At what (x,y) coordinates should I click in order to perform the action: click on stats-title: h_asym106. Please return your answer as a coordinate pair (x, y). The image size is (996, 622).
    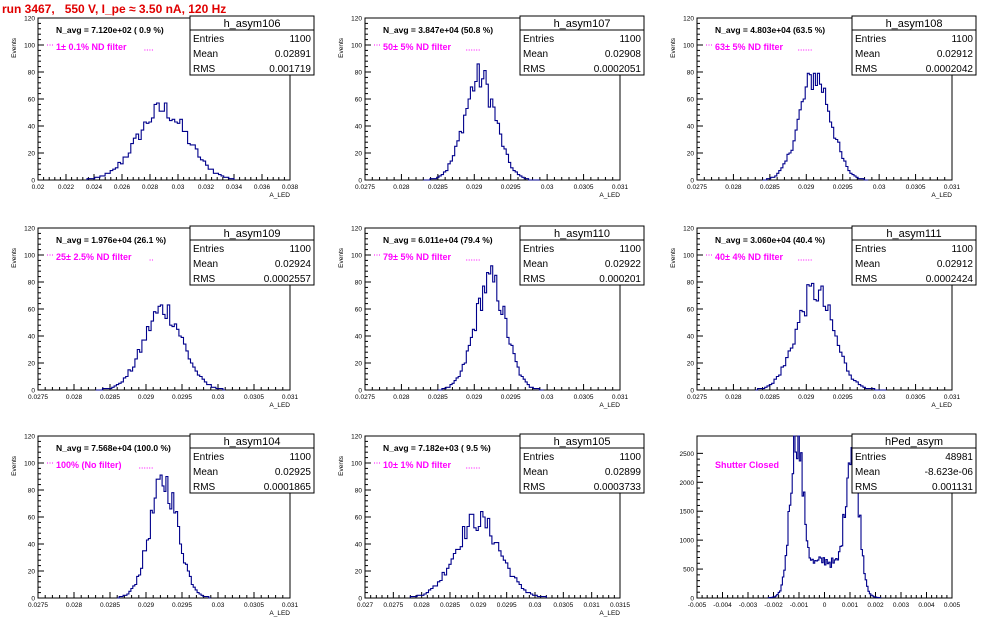
    Looking at the image, I should click on (252, 24).